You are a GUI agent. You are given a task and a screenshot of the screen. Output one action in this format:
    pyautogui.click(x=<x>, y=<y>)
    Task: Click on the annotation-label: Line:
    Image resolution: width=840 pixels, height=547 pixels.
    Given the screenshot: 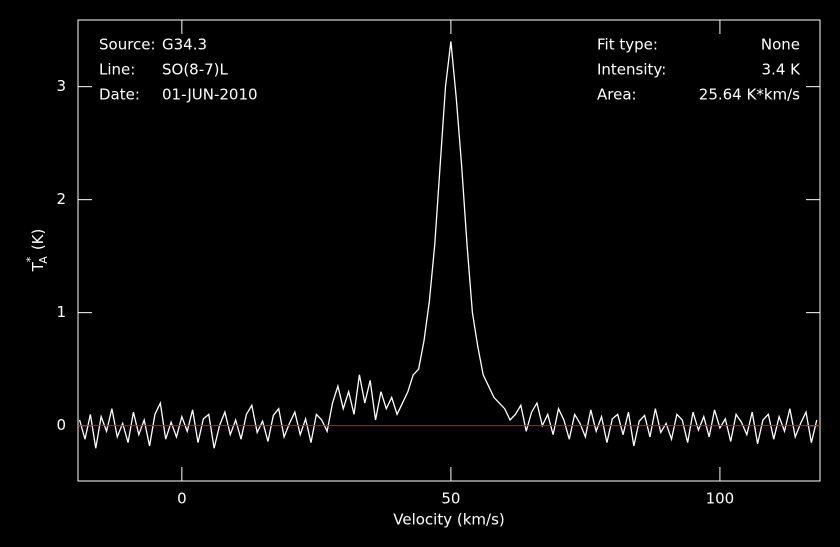 What is the action you would take?
    pyautogui.click(x=117, y=70)
    